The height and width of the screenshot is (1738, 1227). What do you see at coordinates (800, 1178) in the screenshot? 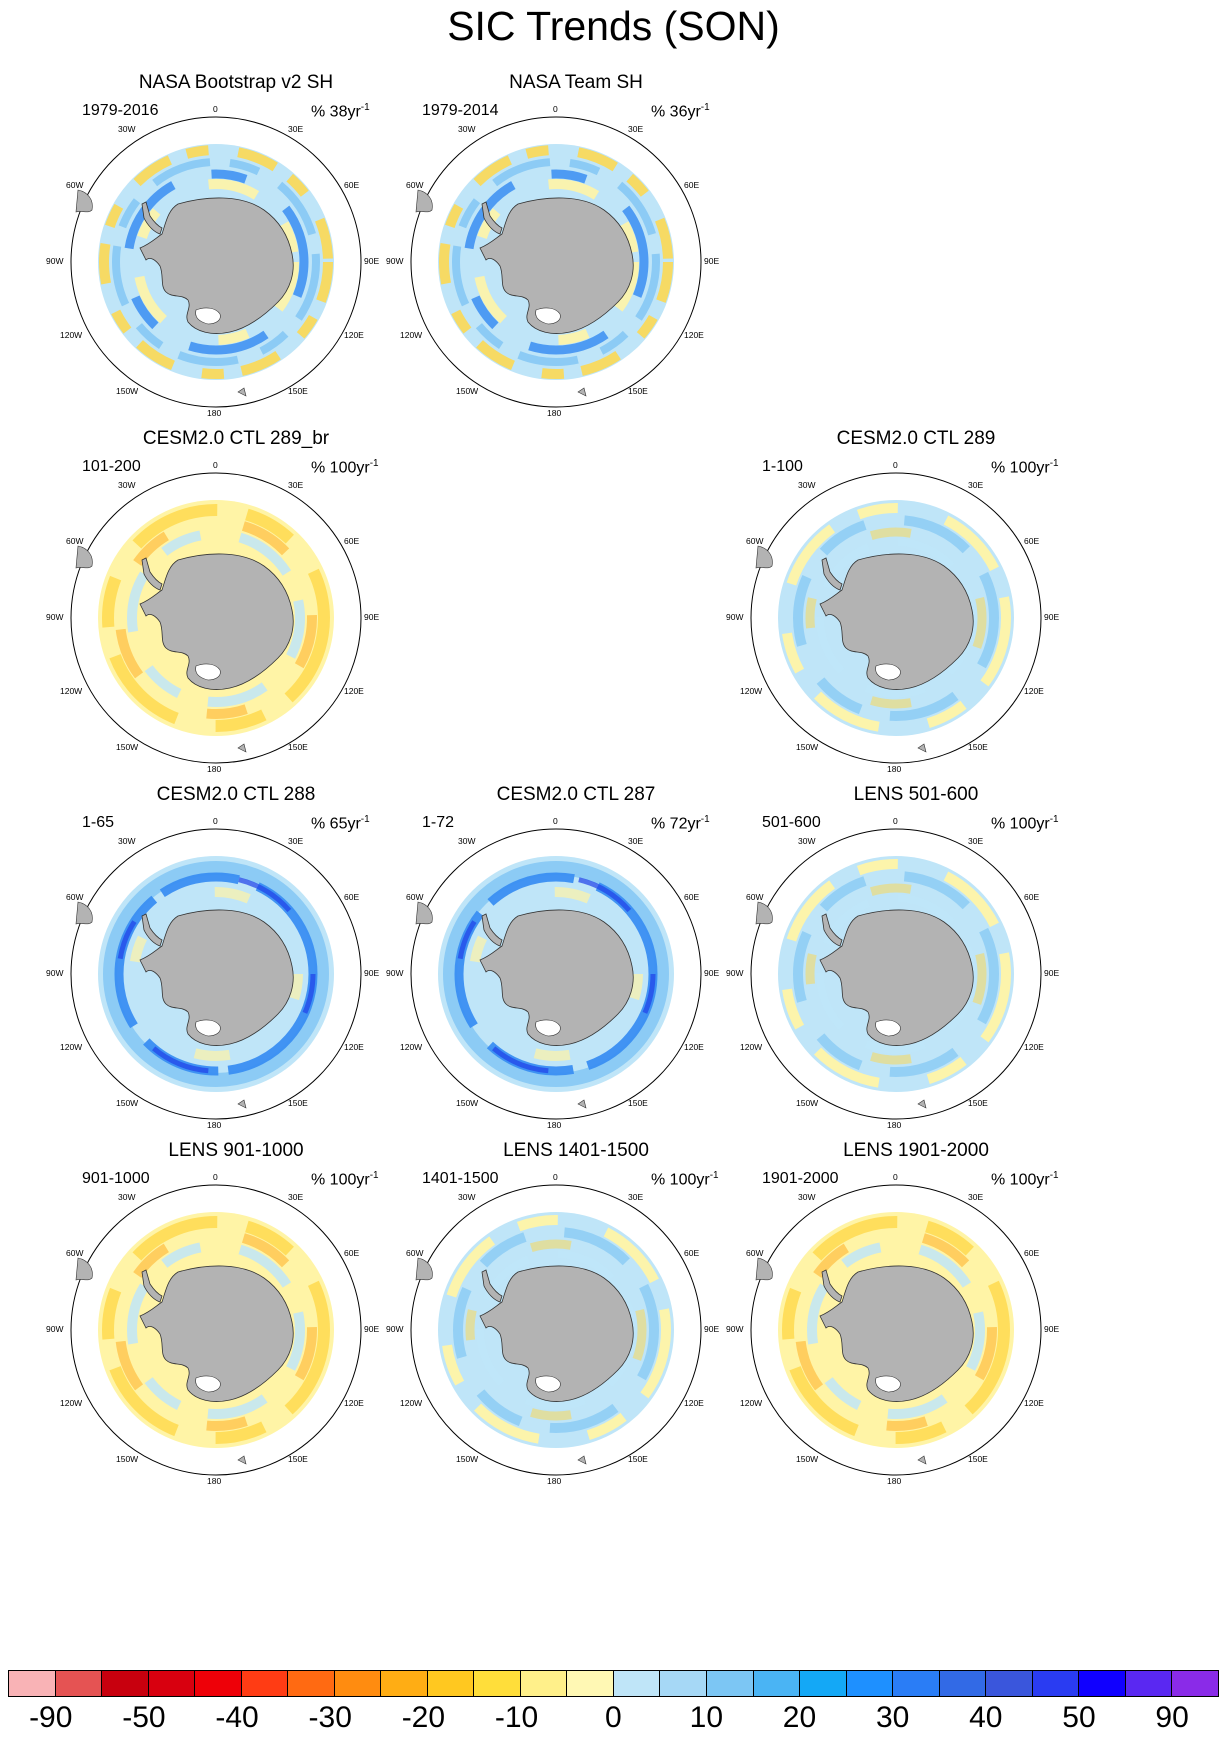
I see `panel-period: 1901-2000` at bounding box center [800, 1178].